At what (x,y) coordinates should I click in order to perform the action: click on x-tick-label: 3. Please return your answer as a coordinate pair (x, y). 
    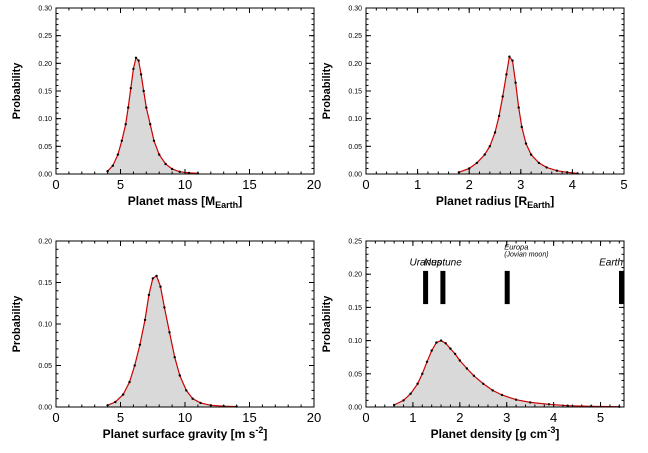
    Looking at the image, I should click on (520, 184).